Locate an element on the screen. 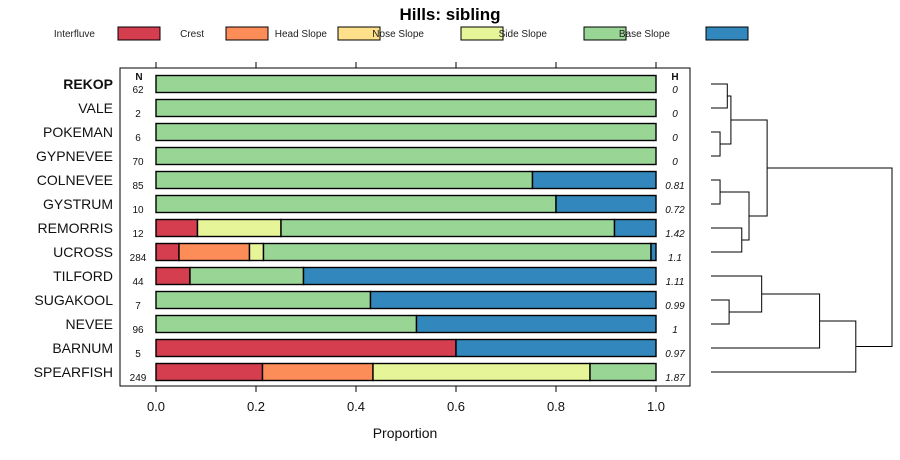 The width and height of the screenshot is (900, 460). site-label: GYPNEVEE is located at coordinates (74, 156).